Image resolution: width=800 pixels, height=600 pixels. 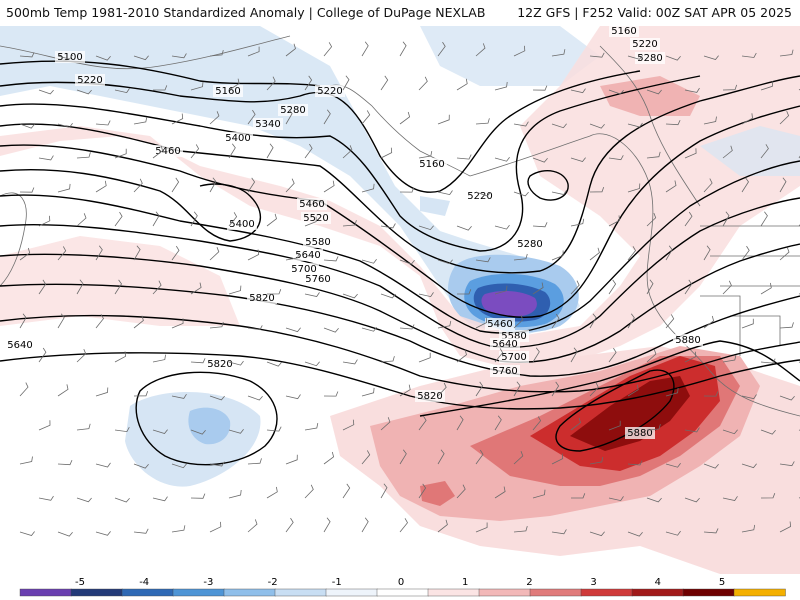 What do you see at coordinates (658, 582) in the screenshot?
I see `legend-tick-label: 4` at bounding box center [658, 582].